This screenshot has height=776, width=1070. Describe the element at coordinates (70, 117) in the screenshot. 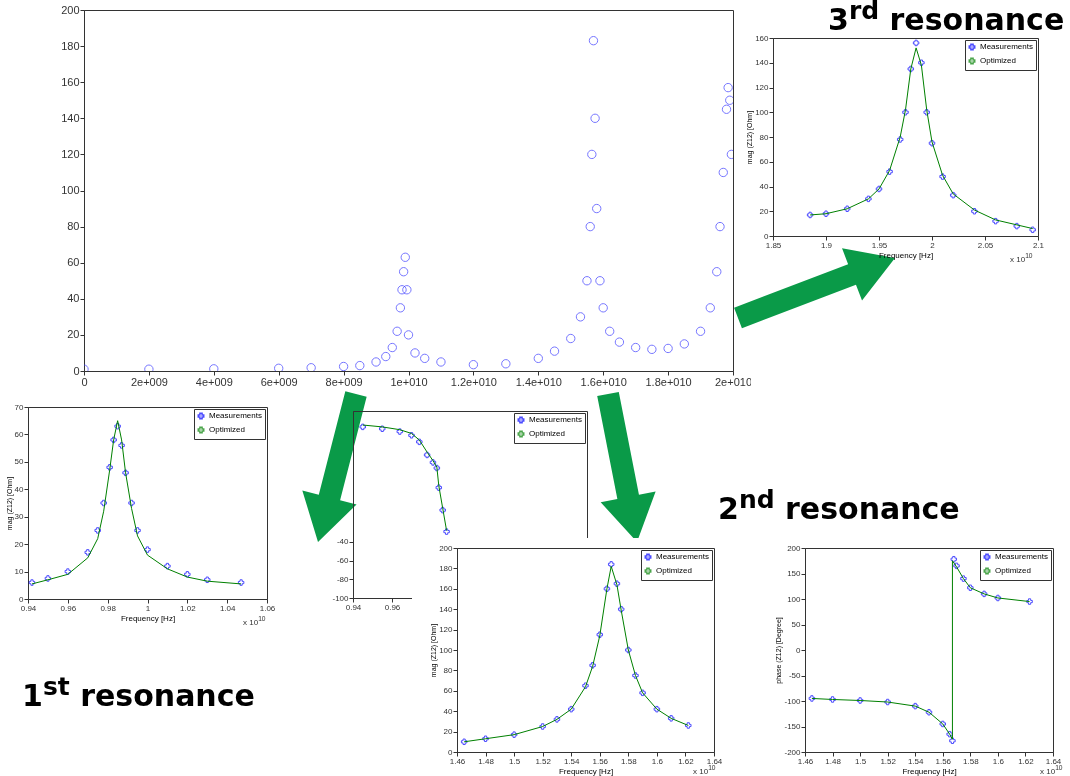

I see `y-tick-label: 140` at that location.